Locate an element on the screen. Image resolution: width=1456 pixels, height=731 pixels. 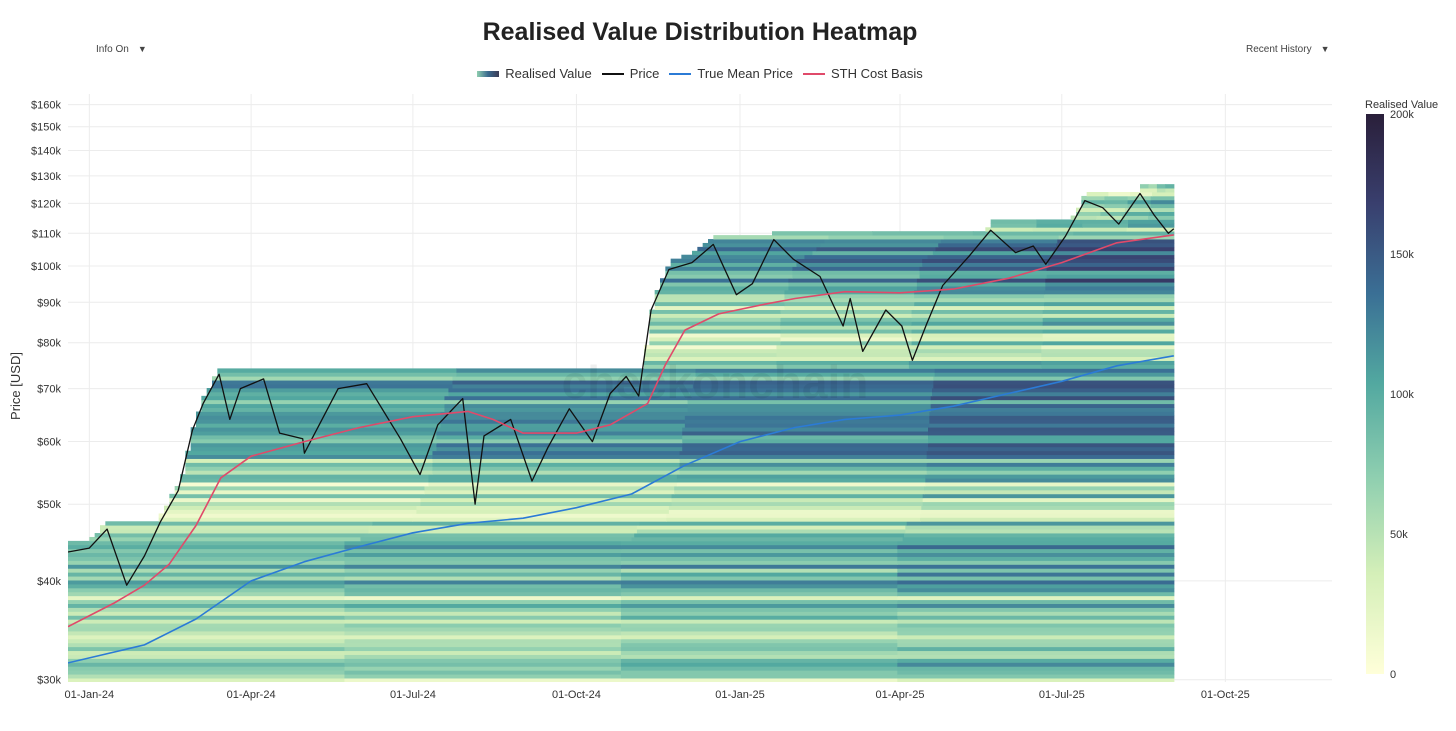
legend-item-realised-value: Realised Value is located at coordinates (534, 73).